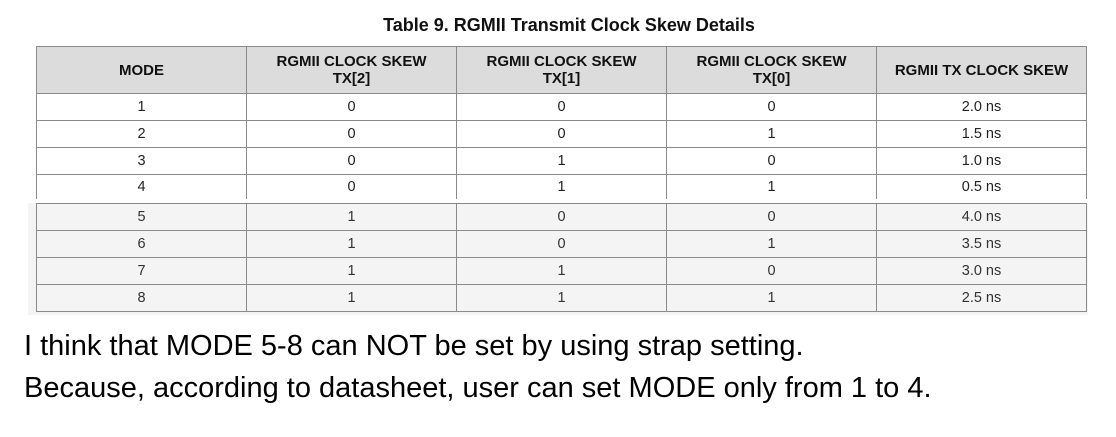  What do you see at coordinates (981, 134) in the screenshot?
I see `cell-skew: 1.5 ns` at bounding box center [981, 134].